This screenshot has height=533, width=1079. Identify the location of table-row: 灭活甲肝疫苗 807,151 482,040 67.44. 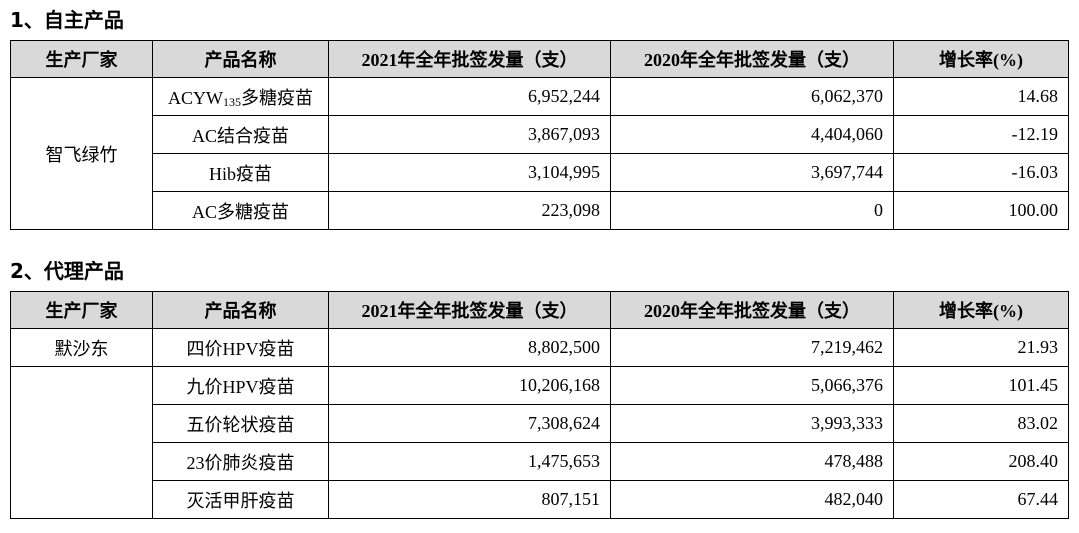
(540, 499).